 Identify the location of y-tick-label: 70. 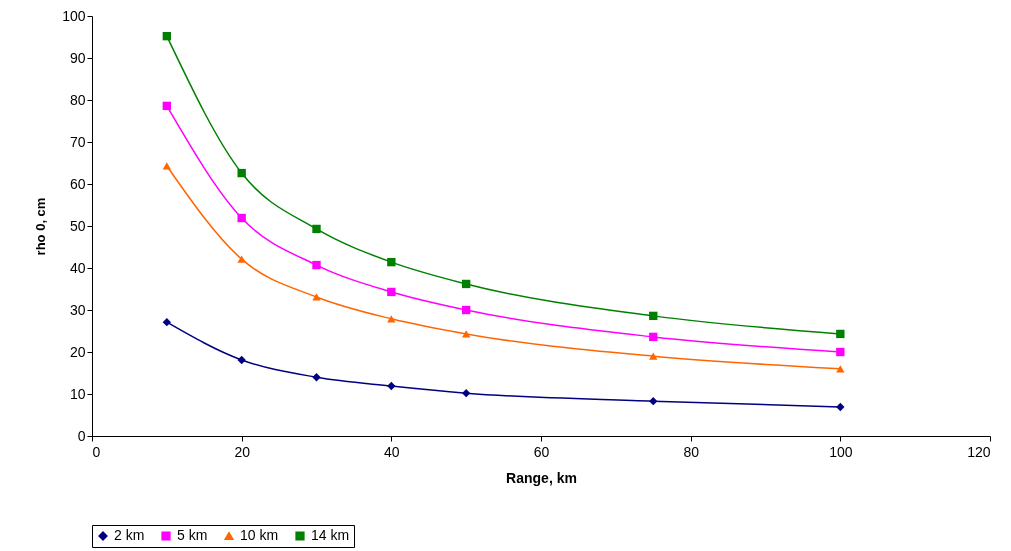
(77, 141).